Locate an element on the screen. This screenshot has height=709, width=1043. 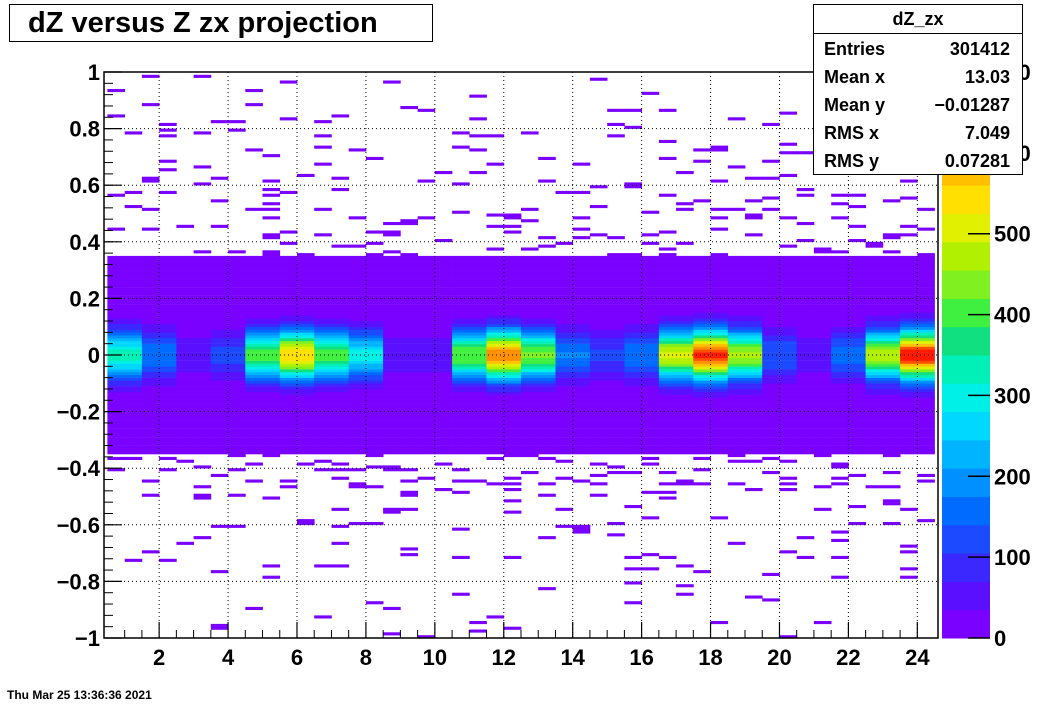
x-tick-label: 22 is located at coordinates (848, 657).